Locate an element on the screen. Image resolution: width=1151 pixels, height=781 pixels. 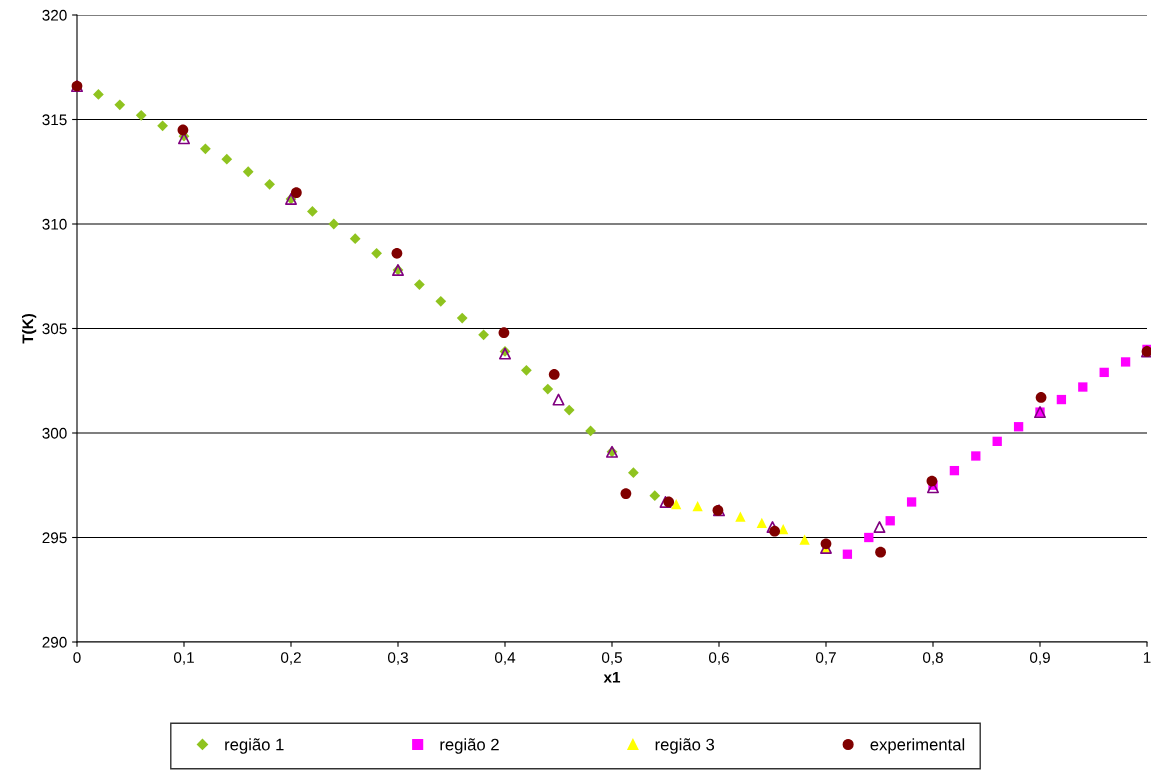
y-tick-label: 305 is located at coordinates (54, 329).